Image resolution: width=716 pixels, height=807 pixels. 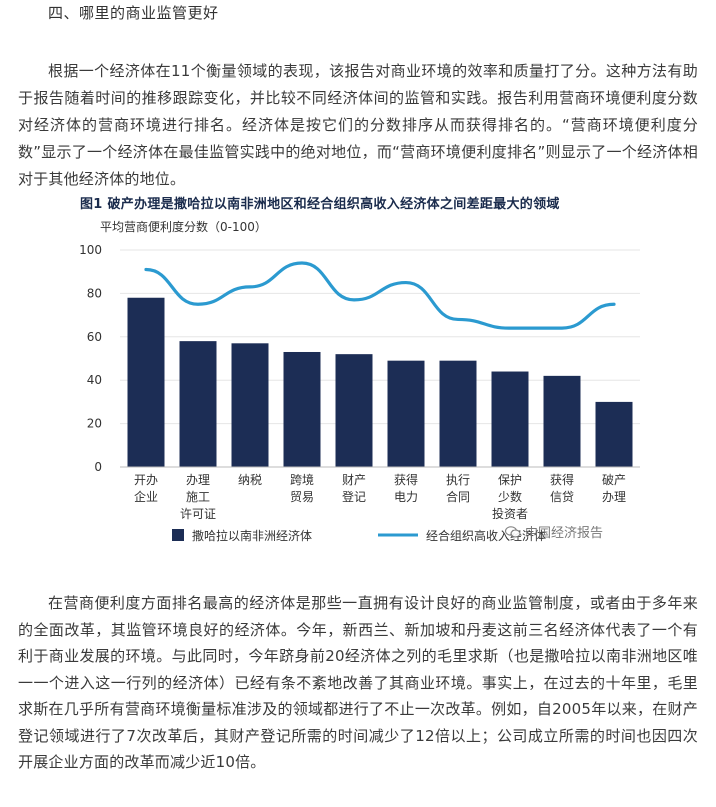 What do you see at coordinates (94, 293) in the screenshot?
I see `y-tick-label: 80` at bounding box center [94, 293].